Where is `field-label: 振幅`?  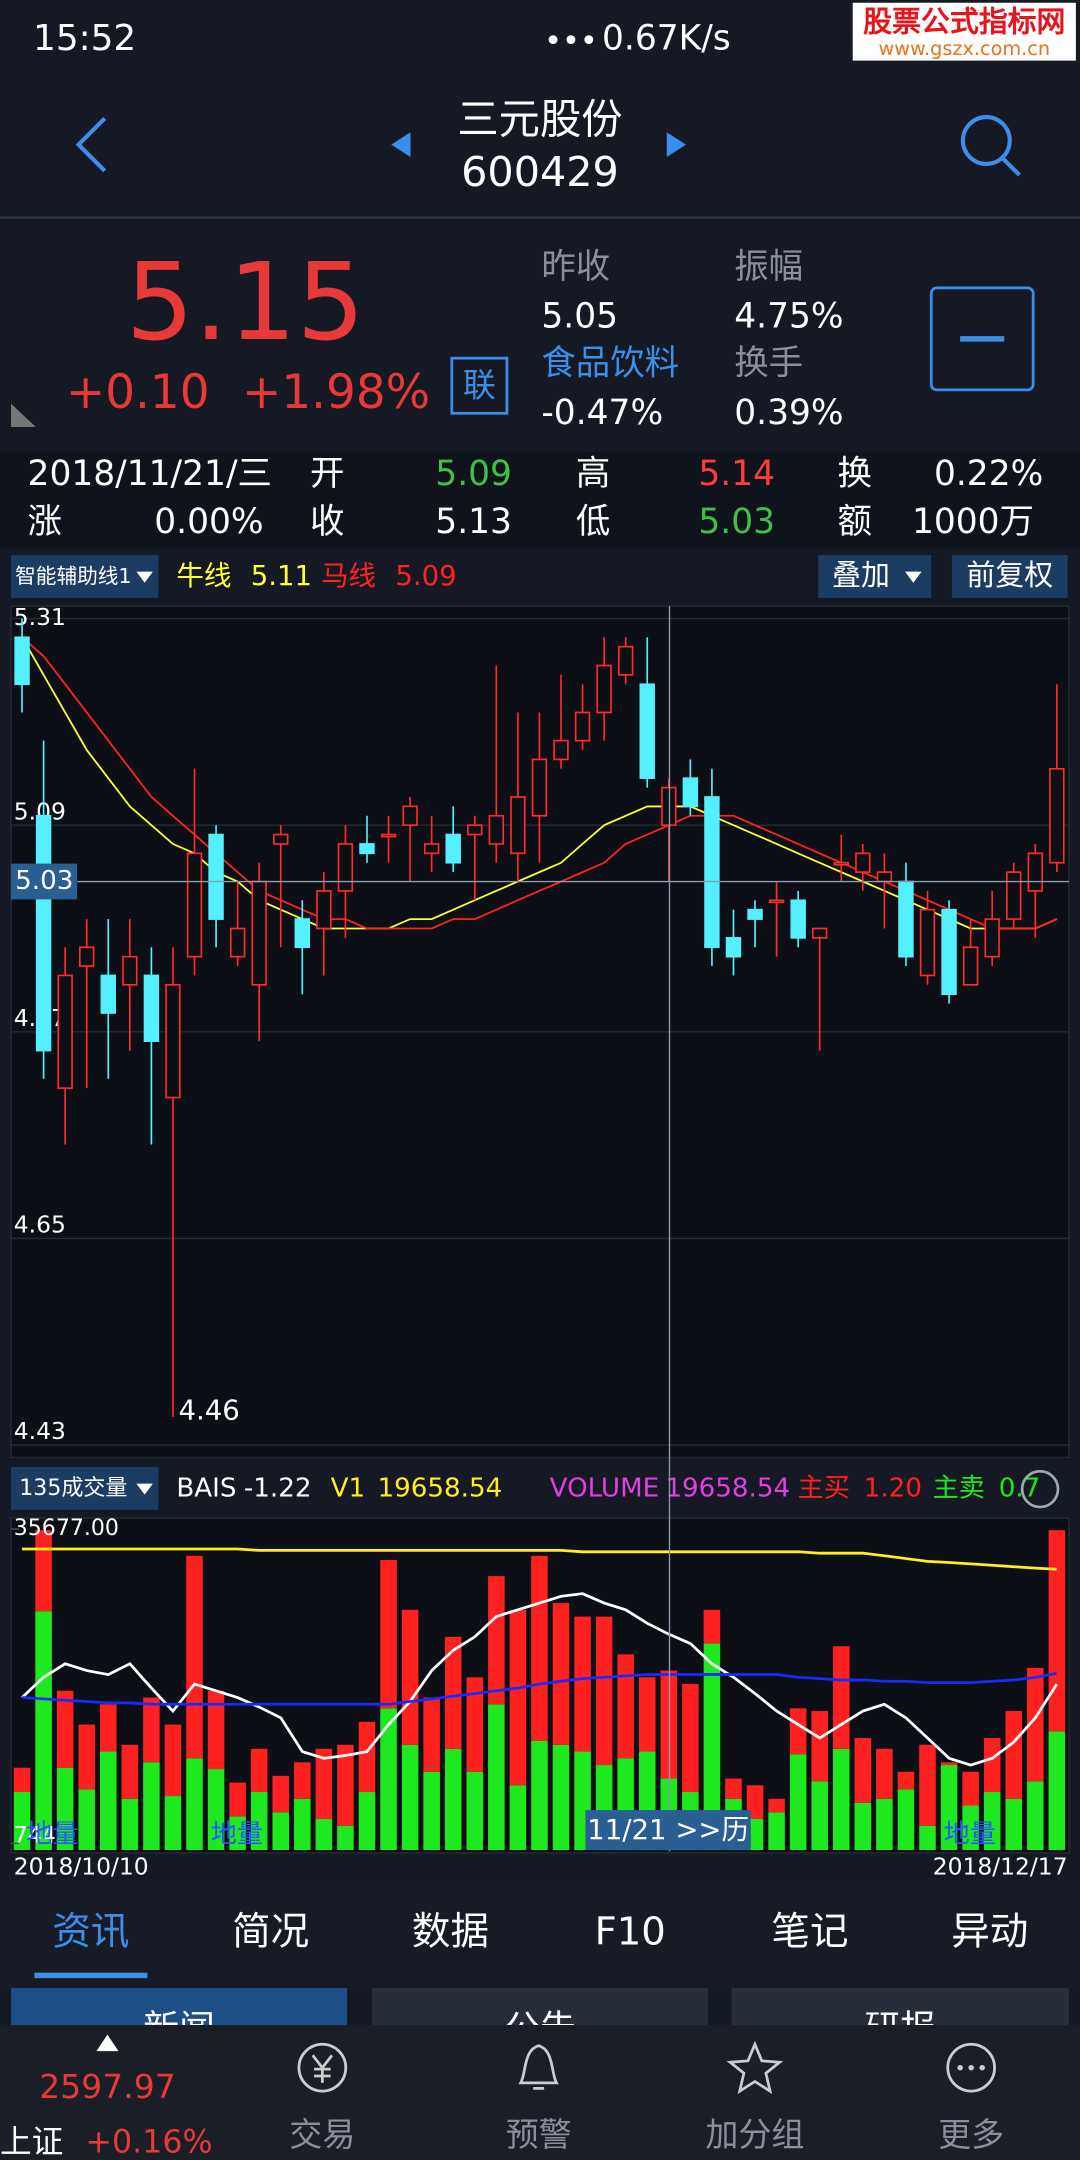
field-label: 振幅 is located at coordinates (768, 267).